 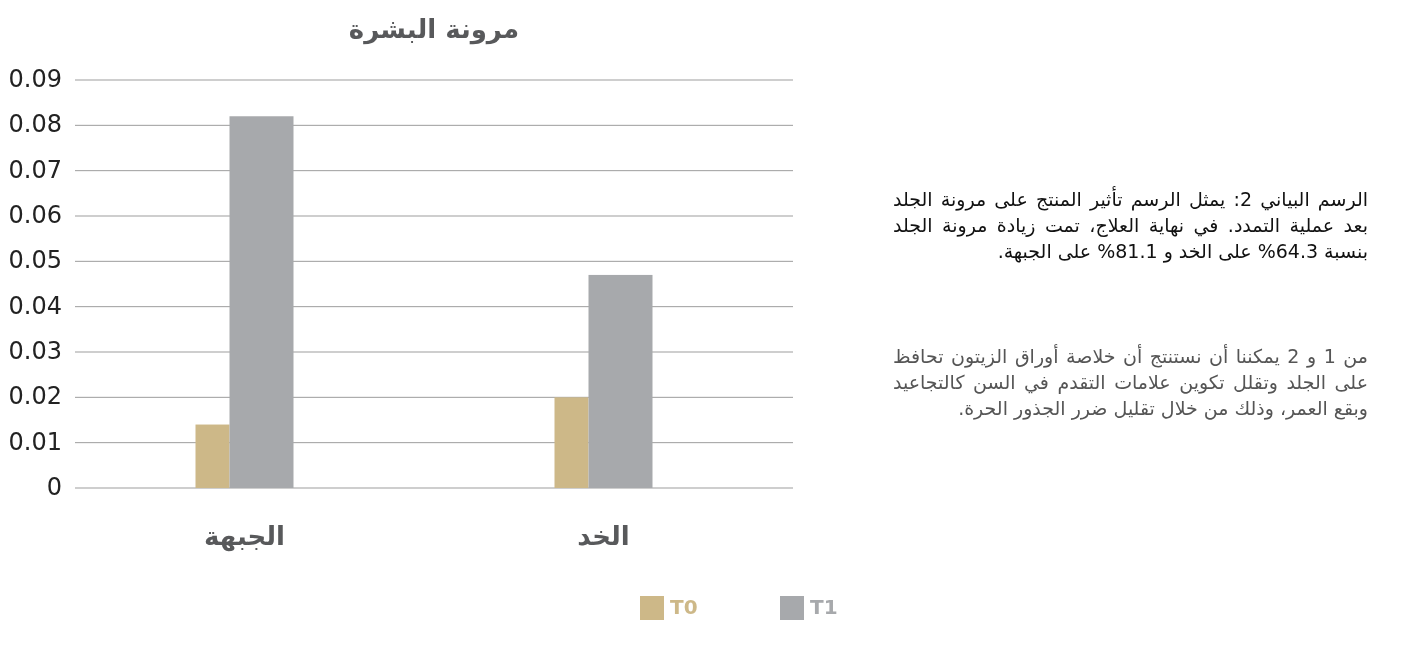 I want to click on text: الرسم البياني 2: يمثل الرسم تأثير المنتج على مرونة الجلد بعد عملية التمدد. في نهاية العلاج، تمت زيادة مرونة الجلد بنسبة 64.3% على الخد و 81.1% على الجبهة., so click(x=1130, y=225).